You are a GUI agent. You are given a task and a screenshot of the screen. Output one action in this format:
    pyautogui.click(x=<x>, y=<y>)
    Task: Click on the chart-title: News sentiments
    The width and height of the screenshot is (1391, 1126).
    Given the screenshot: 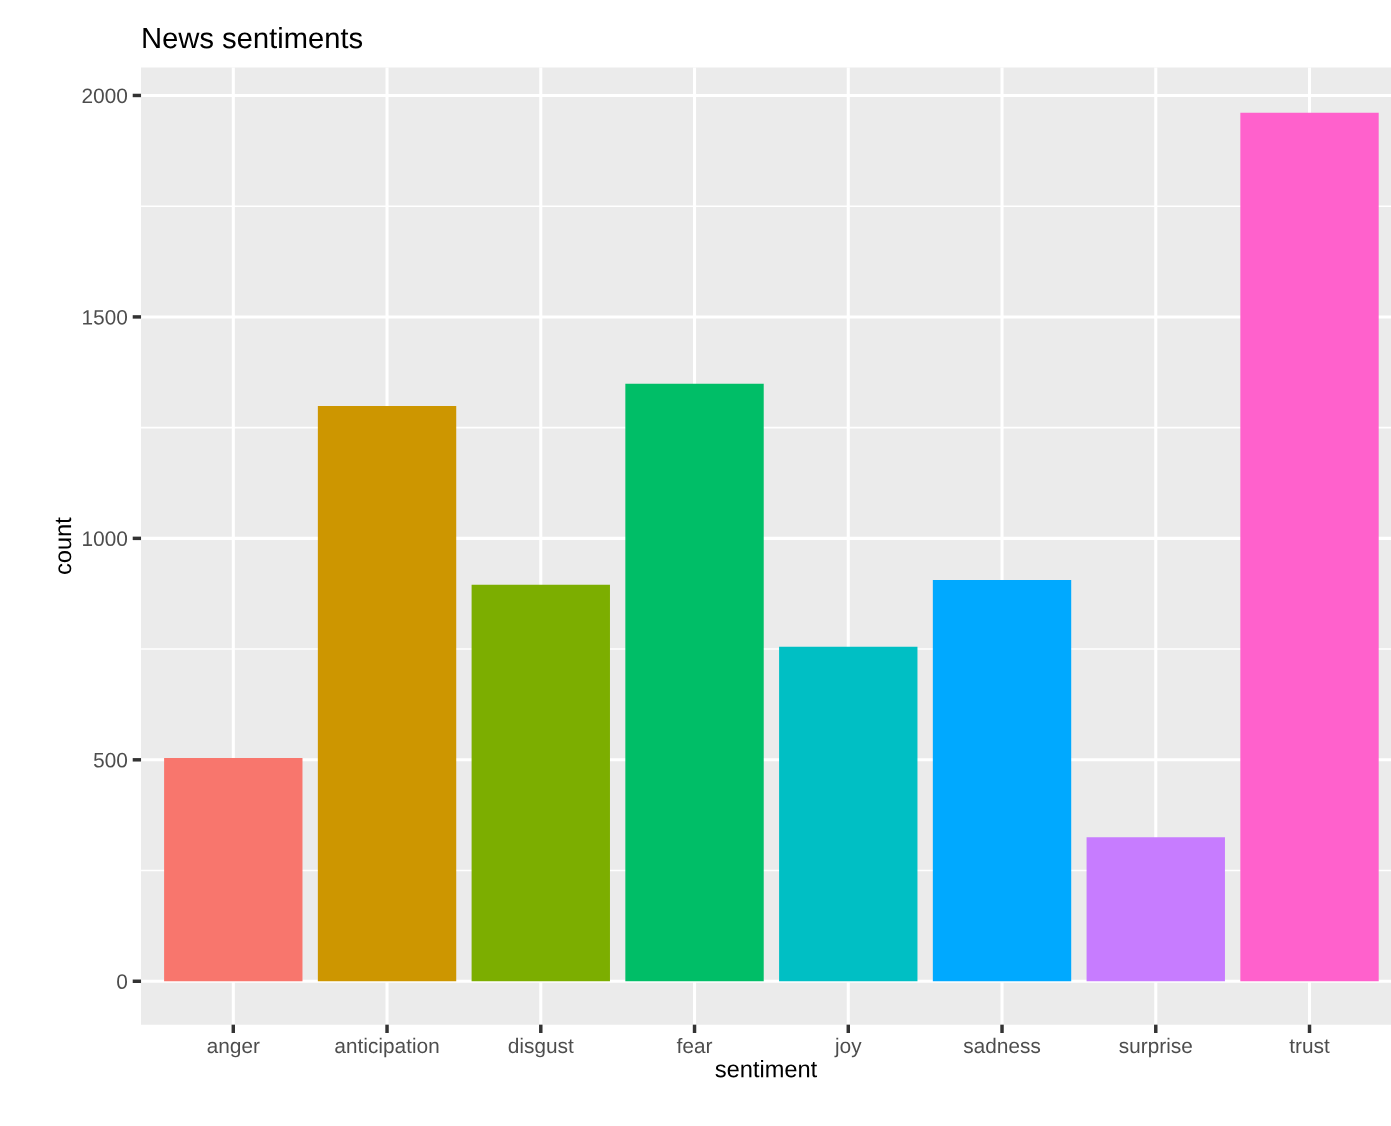 What is the action you would take?
    pyautogui.click(x=253, y=37)
    